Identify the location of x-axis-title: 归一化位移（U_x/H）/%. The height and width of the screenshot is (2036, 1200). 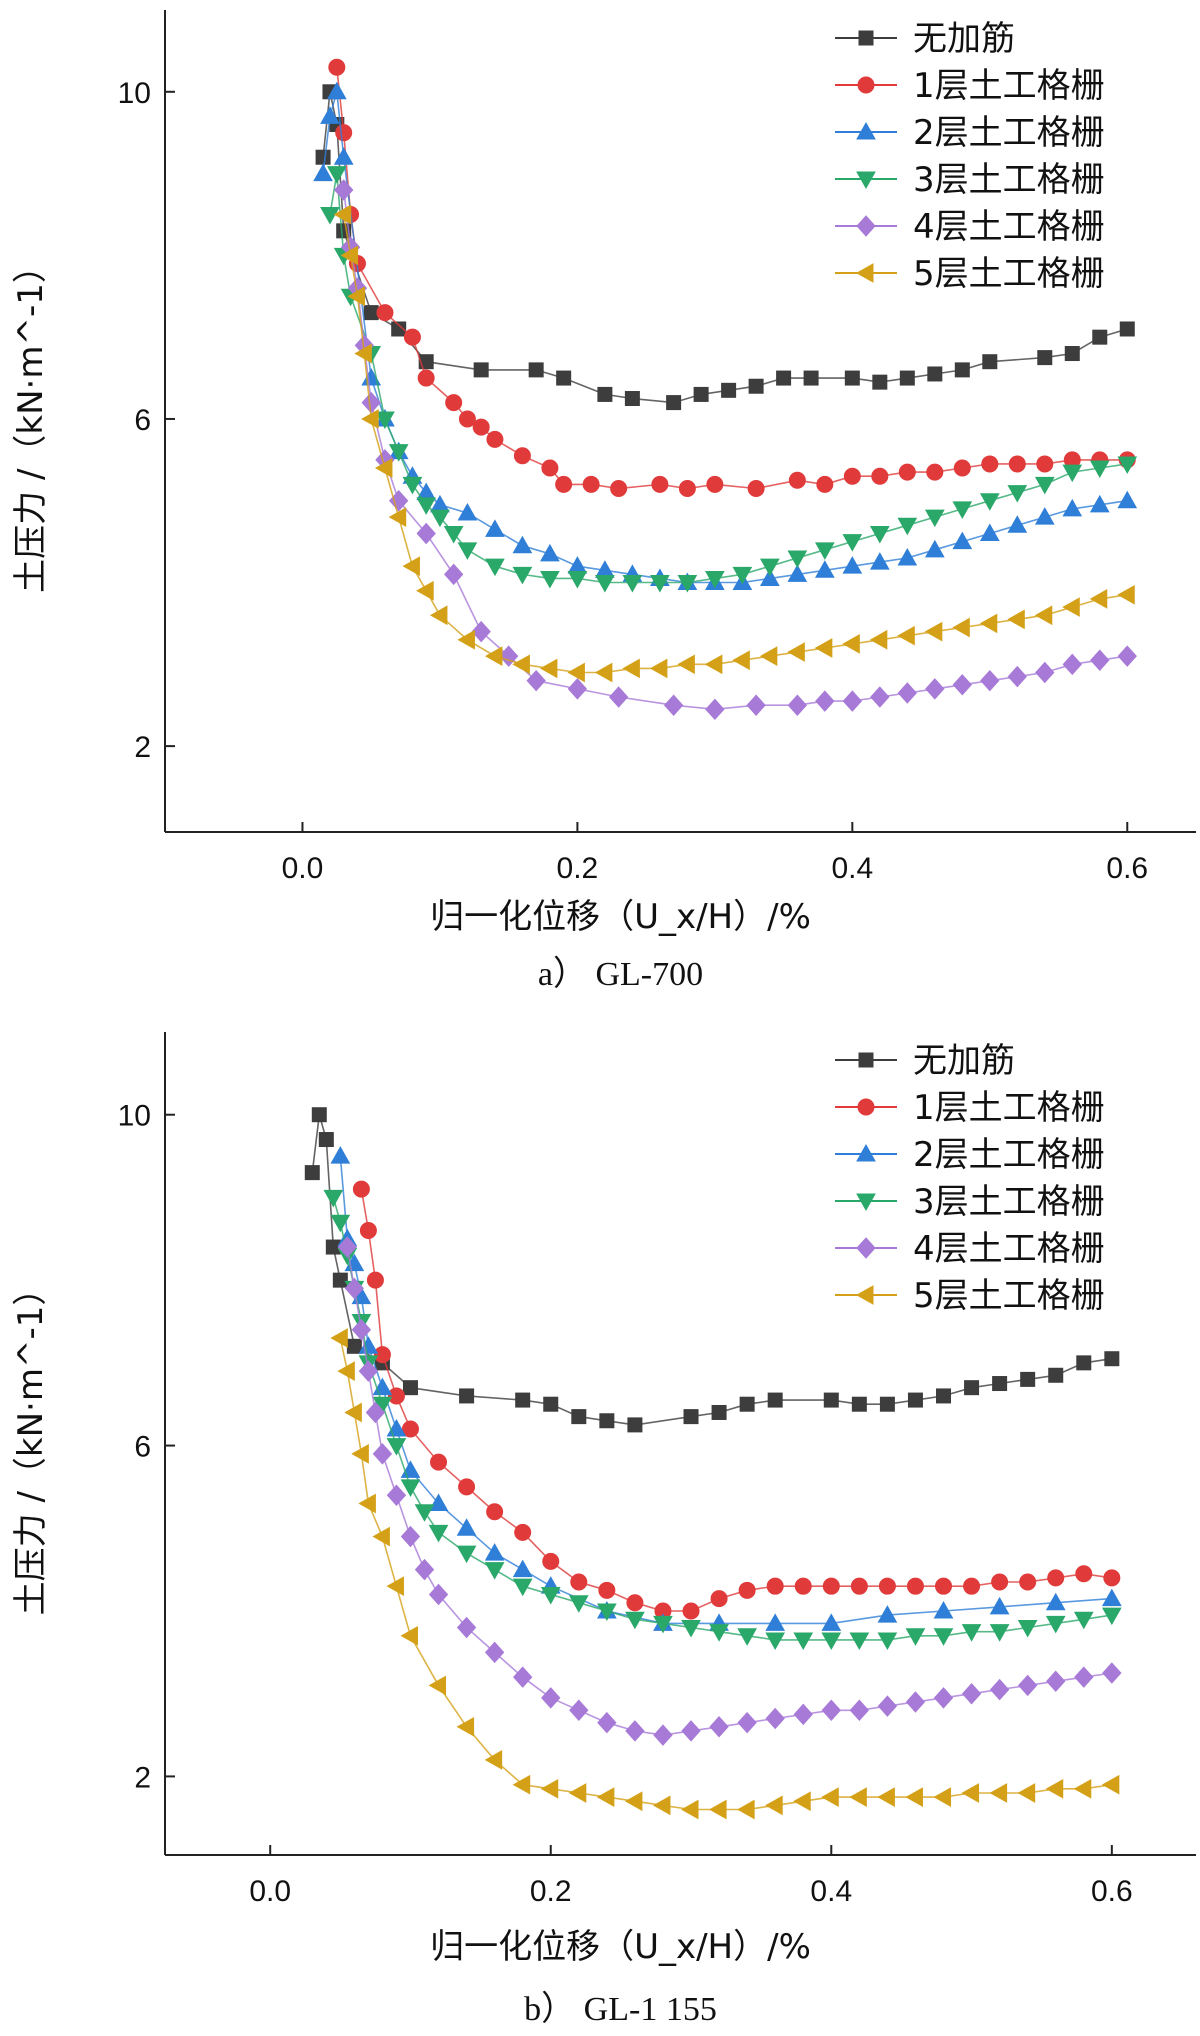
(620, 1947).